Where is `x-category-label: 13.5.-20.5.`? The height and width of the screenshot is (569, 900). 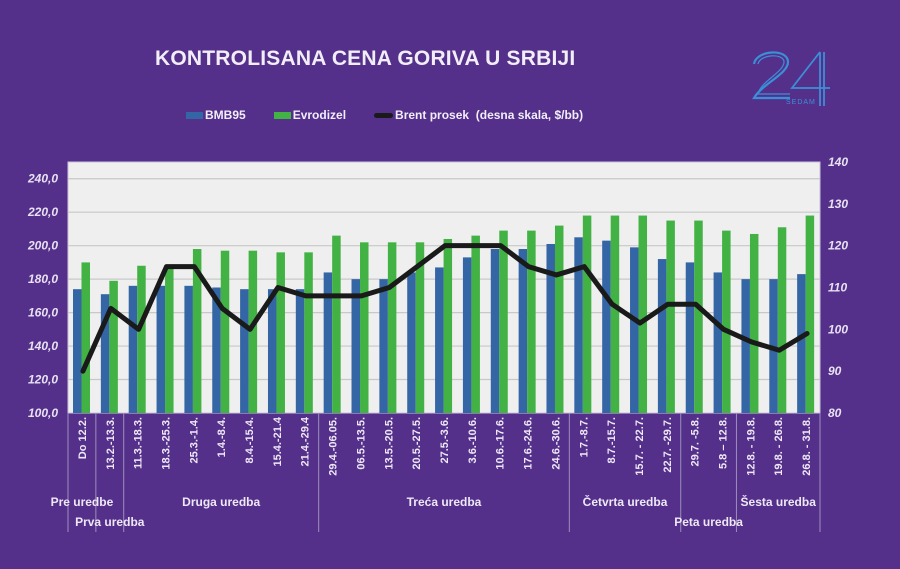 x-category-label: 13.5.-20.5. is located at coordinates (389, 443).